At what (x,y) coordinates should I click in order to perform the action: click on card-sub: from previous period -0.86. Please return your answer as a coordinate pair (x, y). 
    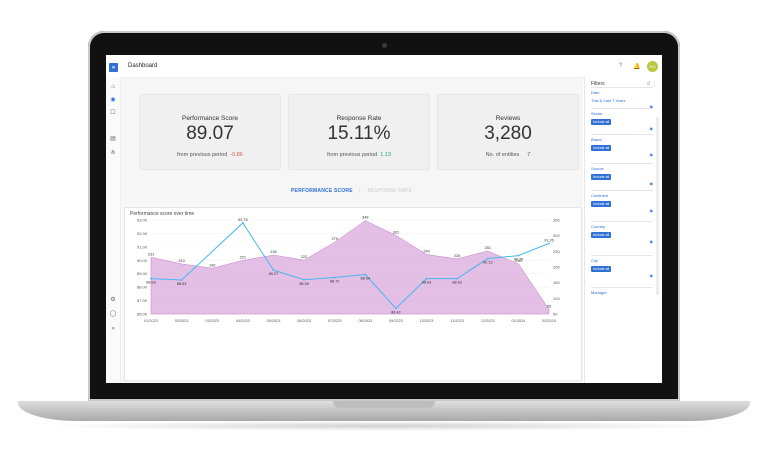
    Looking at the image, I should click on (210, 155).